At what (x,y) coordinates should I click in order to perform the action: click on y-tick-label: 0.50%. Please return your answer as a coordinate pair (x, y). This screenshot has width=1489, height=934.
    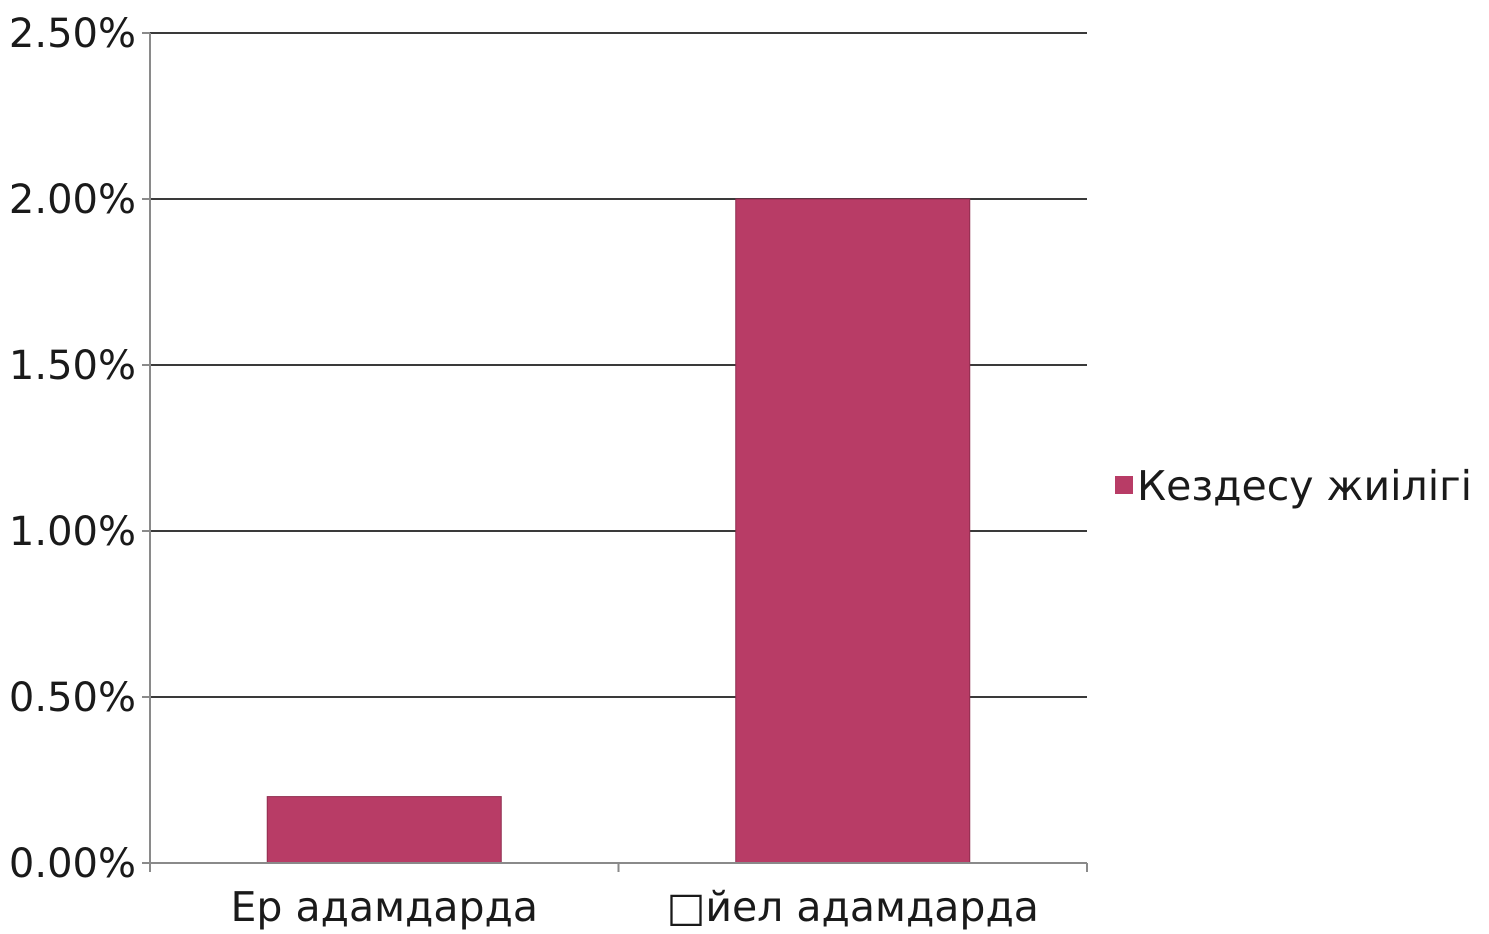
    Looking at the image, I should click on (72, 698).